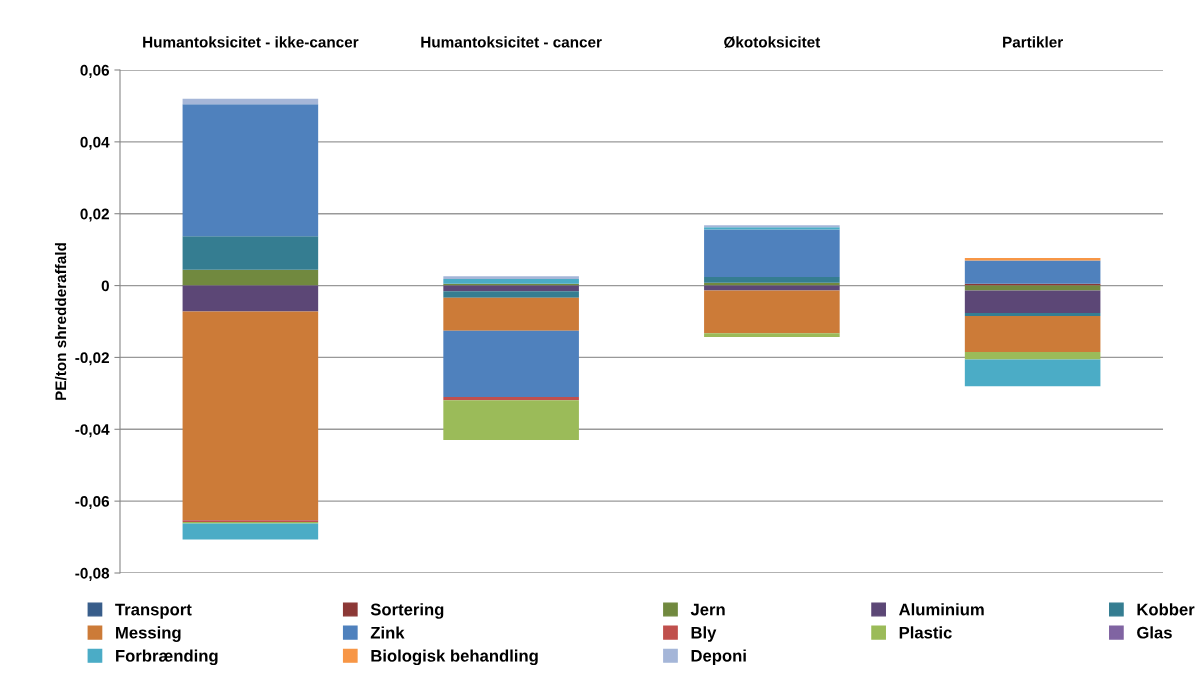  I want to click on x-tick-label: Humantoksicitet - ikke-cancer, so click(251, 42).